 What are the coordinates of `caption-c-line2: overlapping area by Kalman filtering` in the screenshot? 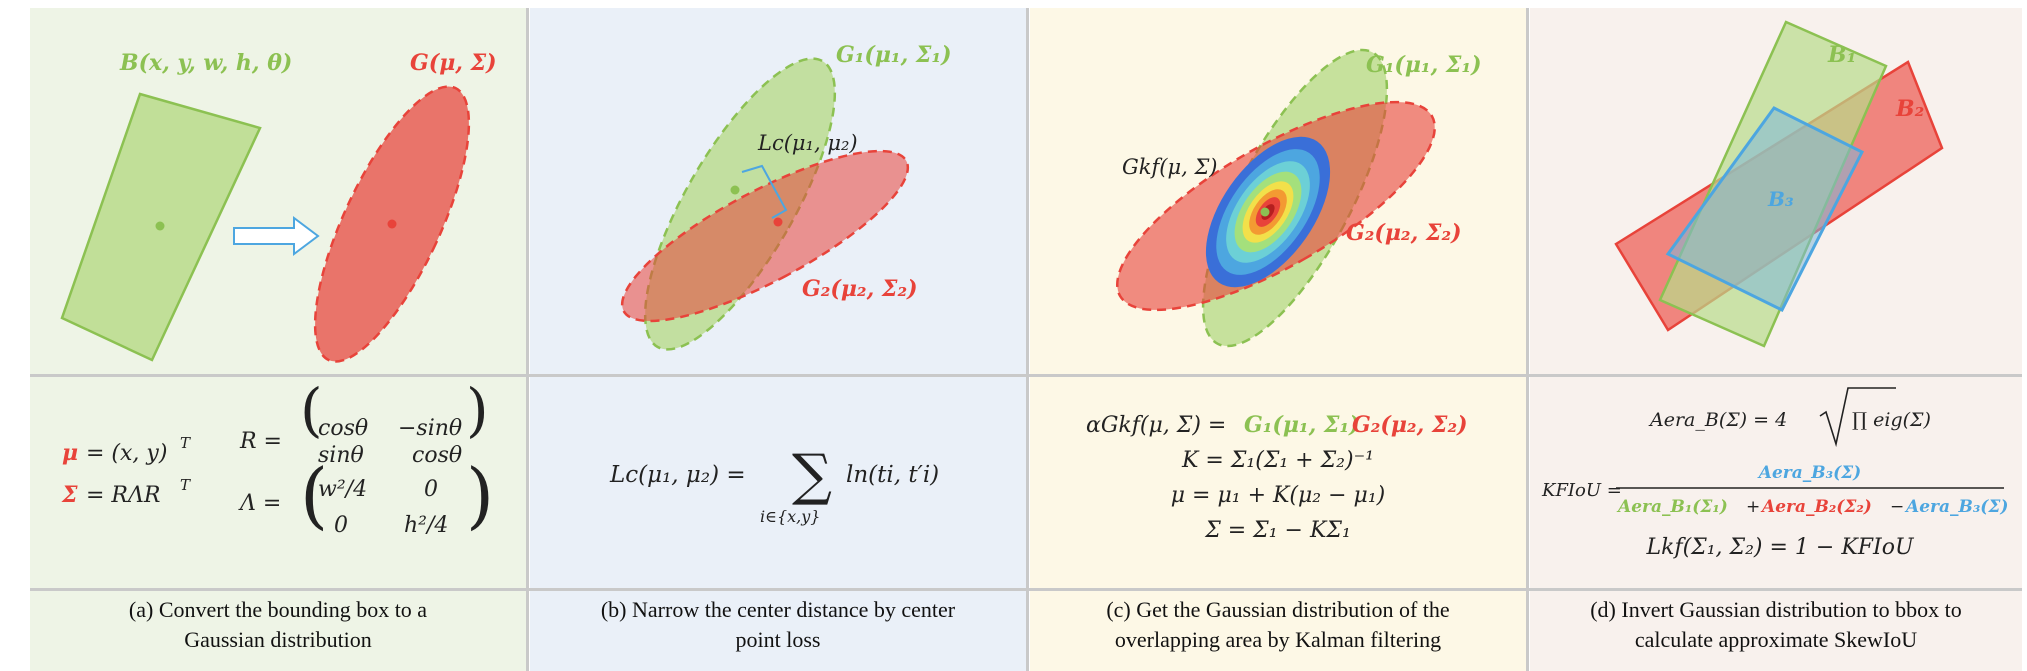 It's located at (1278, 639).